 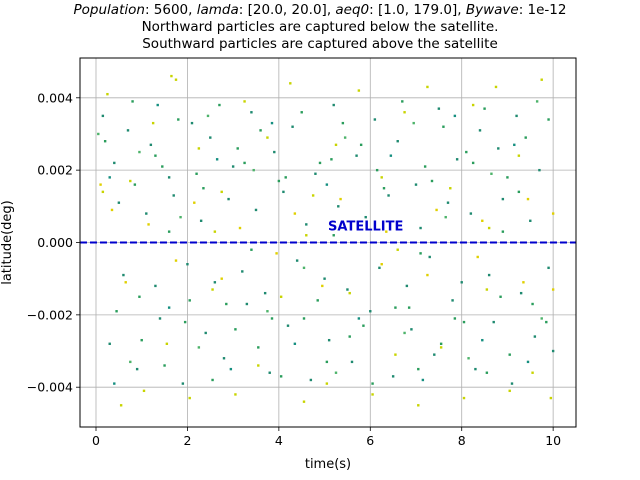 What do you see at coordinates (417, 10) in the screenshot?
I see `title-aeq-value: : [1.0, 179.0],` at bounding box center [417, 10].